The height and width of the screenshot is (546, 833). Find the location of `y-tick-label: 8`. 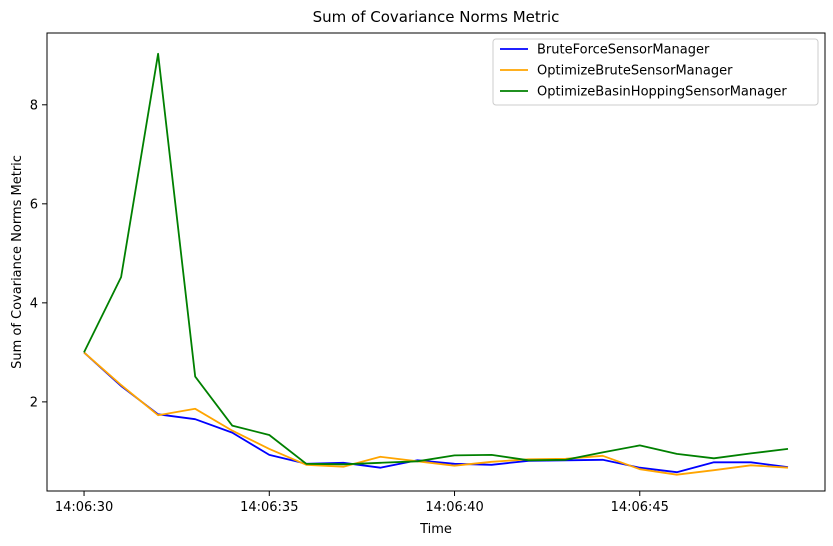

y-tick-label: 8 is located at coordinates (34, 105).